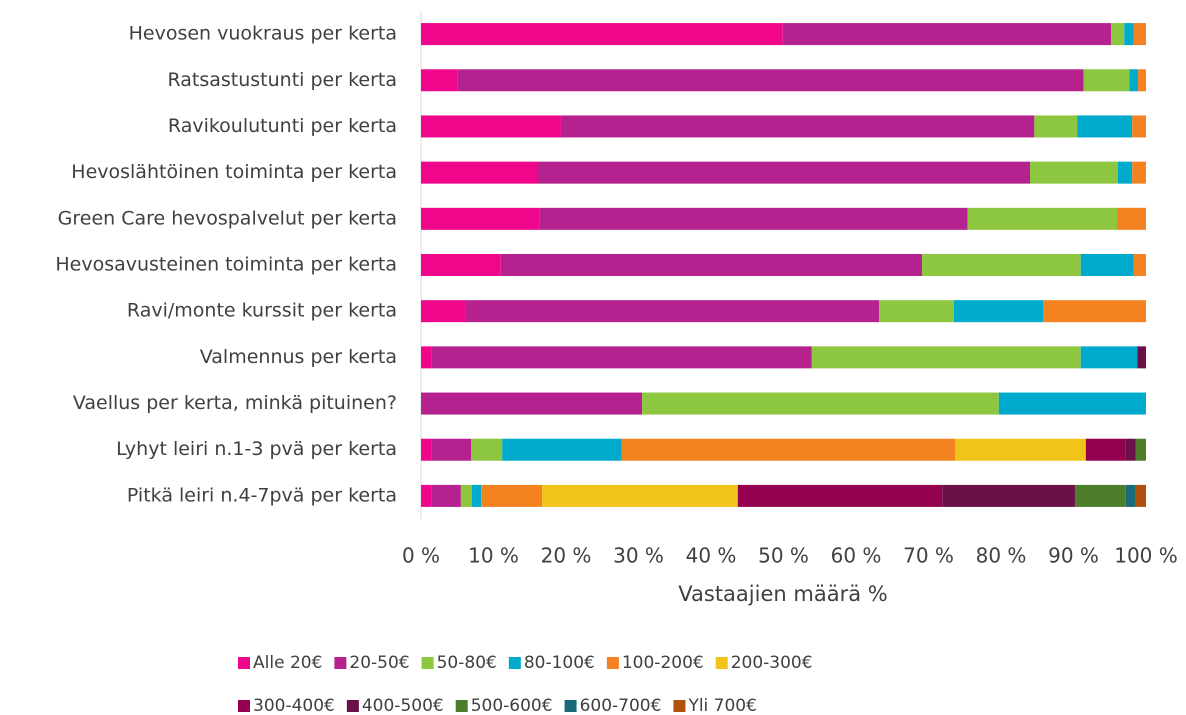  What do you see at coordinates (227, 218) in the screenshot?
I see `y-tick-label: Green Care hevospalvelut per kerta` at bounding box center [227, 218].